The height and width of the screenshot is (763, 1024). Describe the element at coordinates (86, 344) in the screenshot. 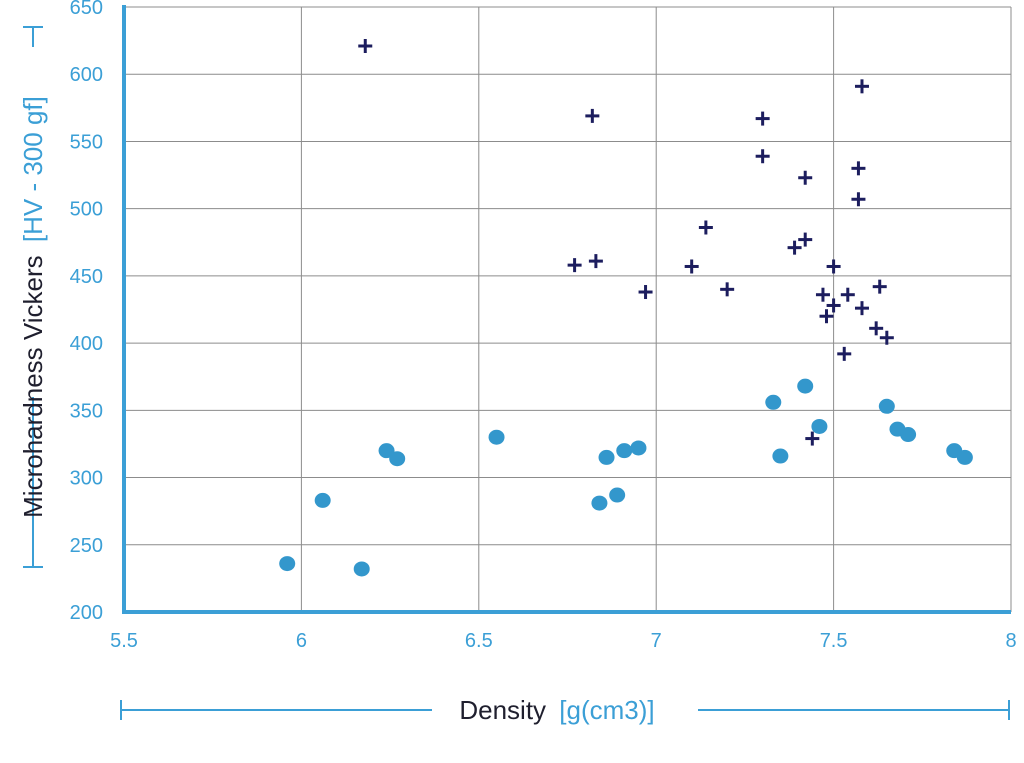

I see `y-tick-label: 400` at that location.